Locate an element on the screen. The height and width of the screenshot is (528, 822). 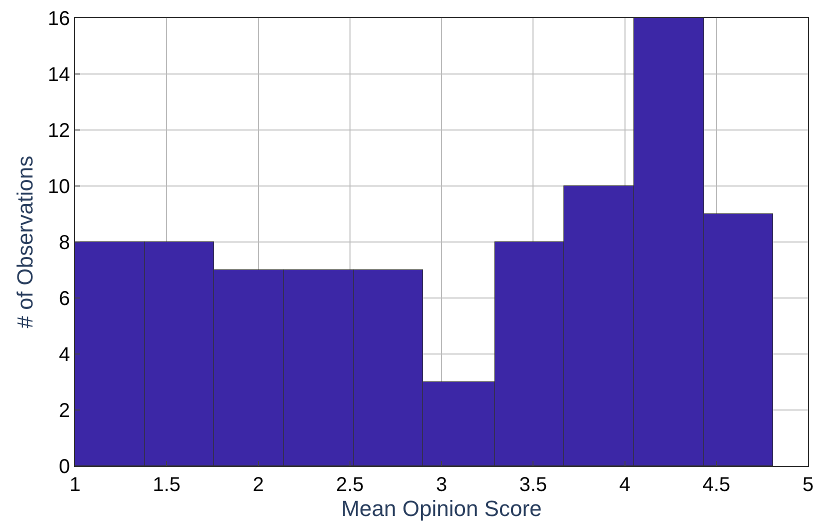
x-tick-label: 2.5 is located at coordinates (350, 485).